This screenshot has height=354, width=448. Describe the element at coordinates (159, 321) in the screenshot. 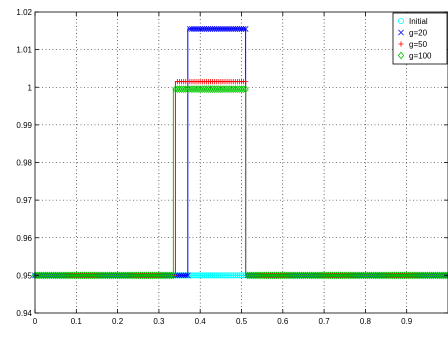

I see `x-tick-label: 0.3` at that location.